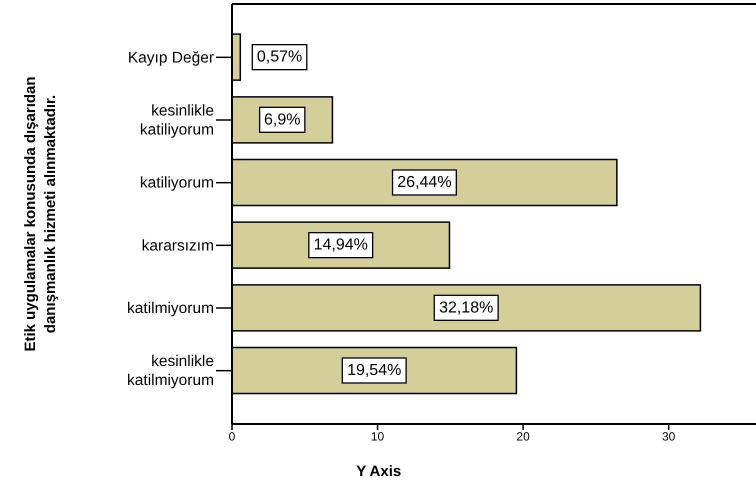 The height and width of the screenshot is (497, 756). What do you see at coordinates (177, 183) in the screenshot?
I see `y-tick-label: katiliyorum` at bounding box center [177, 183].